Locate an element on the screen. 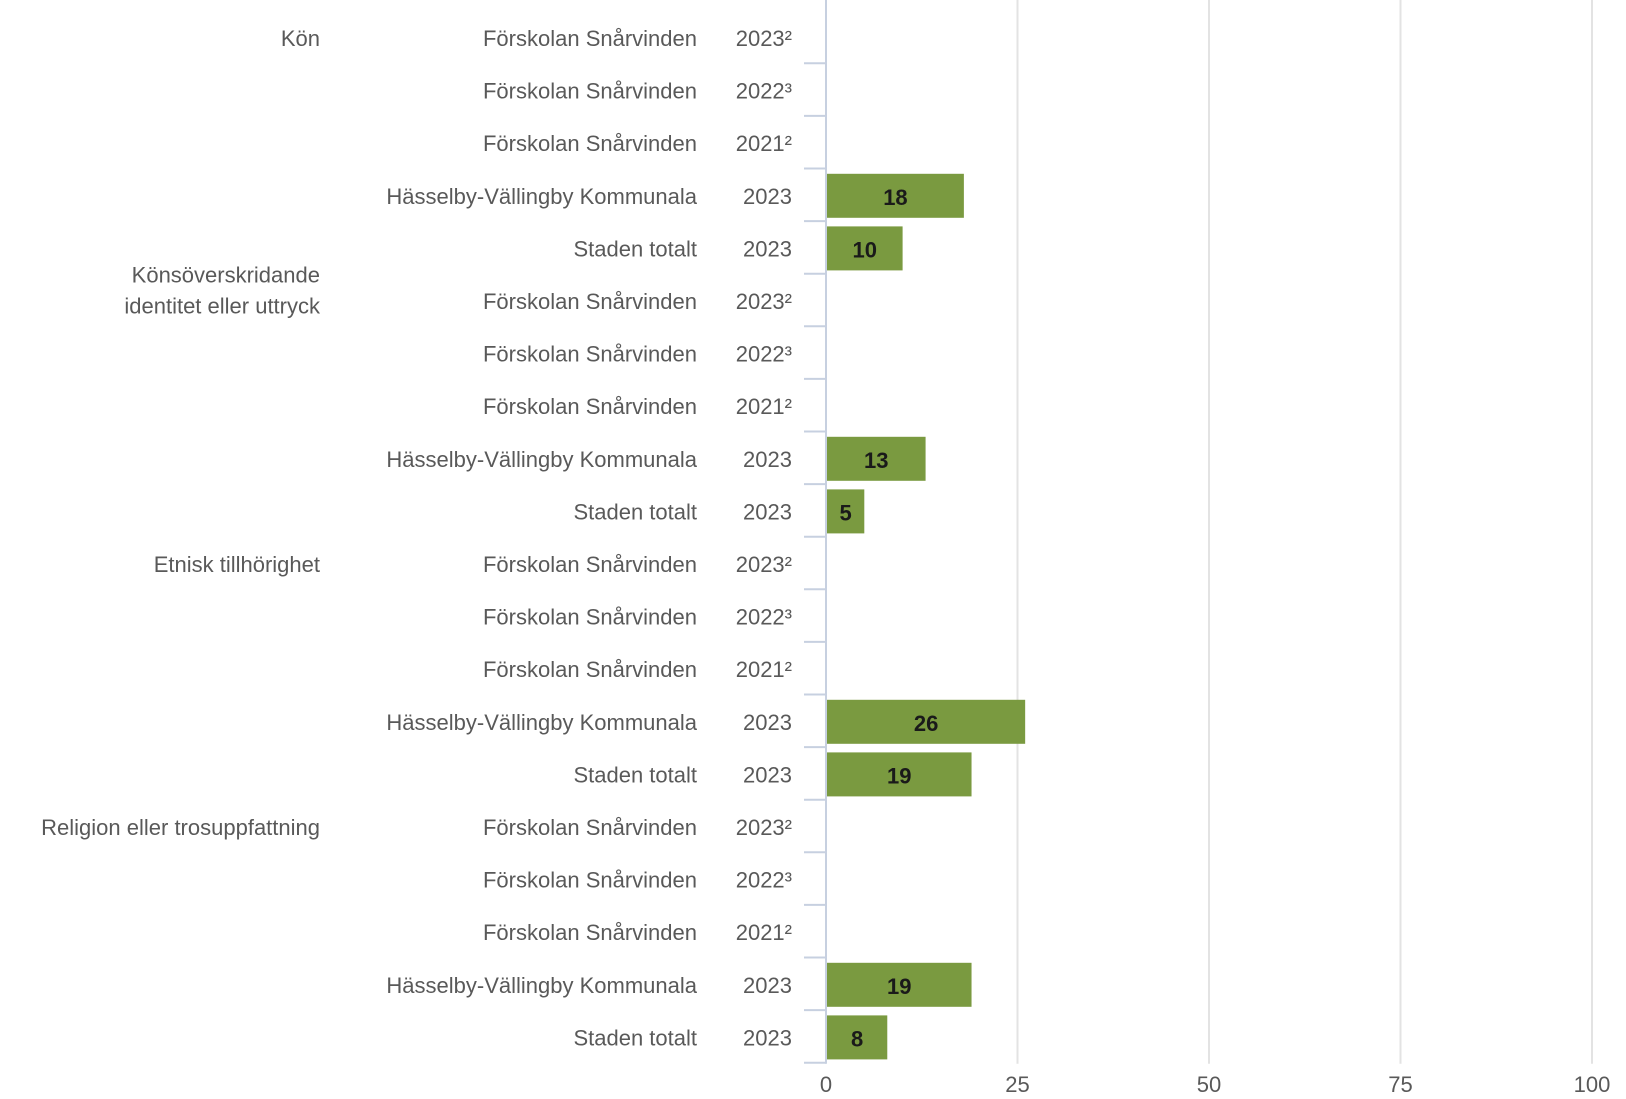  bar-value-label: 8 is located at coordinates (857, 1038).